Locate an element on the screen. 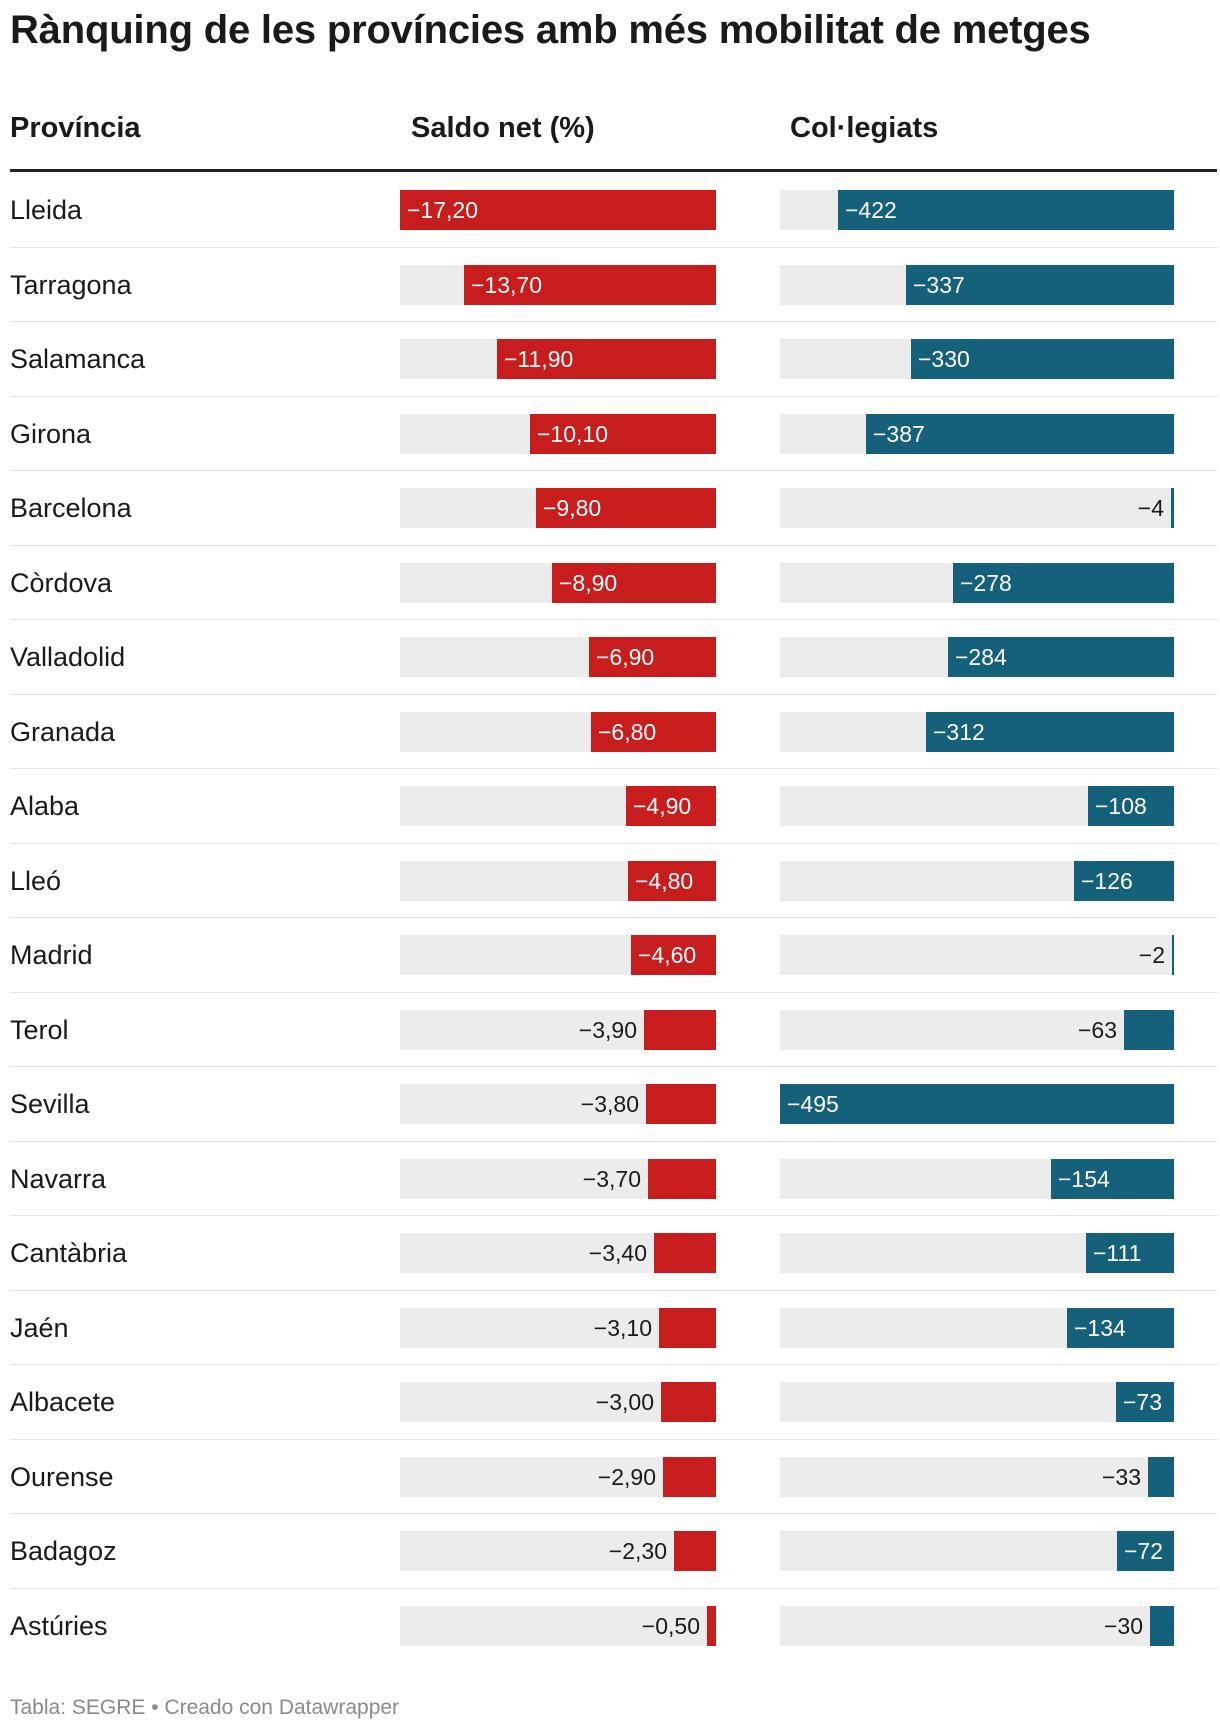 This screenshot has height=1726, width=1220. table-row: Valladolid −6,90 −284 is located at coordinates (613, 657).